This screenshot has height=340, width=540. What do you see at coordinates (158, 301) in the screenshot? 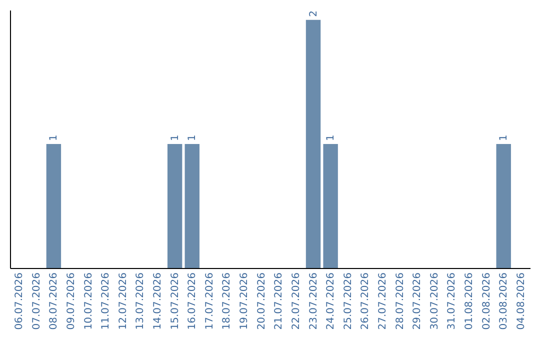
I see `x-tick-label: 14.07.2026` at bounding box center [158, 301].